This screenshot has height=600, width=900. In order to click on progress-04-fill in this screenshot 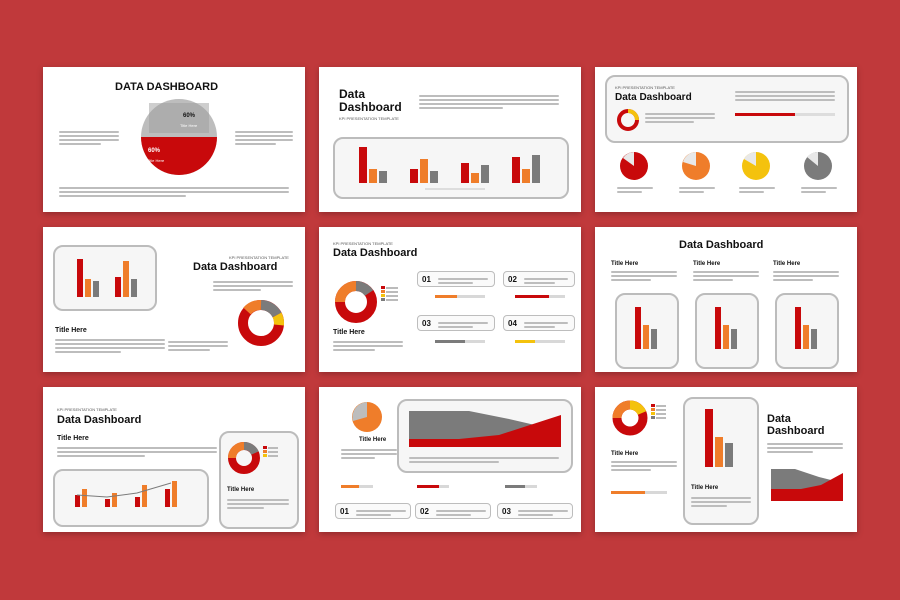, I will do `click(525, 341)`.